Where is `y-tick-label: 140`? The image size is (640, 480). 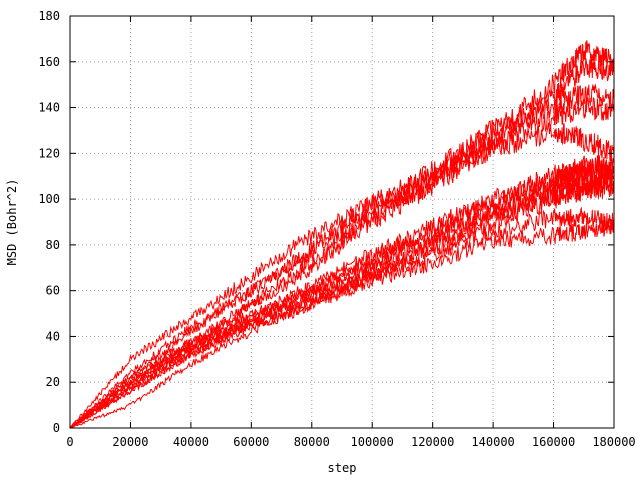
y-tick-label: 140 is located at coordinates (49, 108).